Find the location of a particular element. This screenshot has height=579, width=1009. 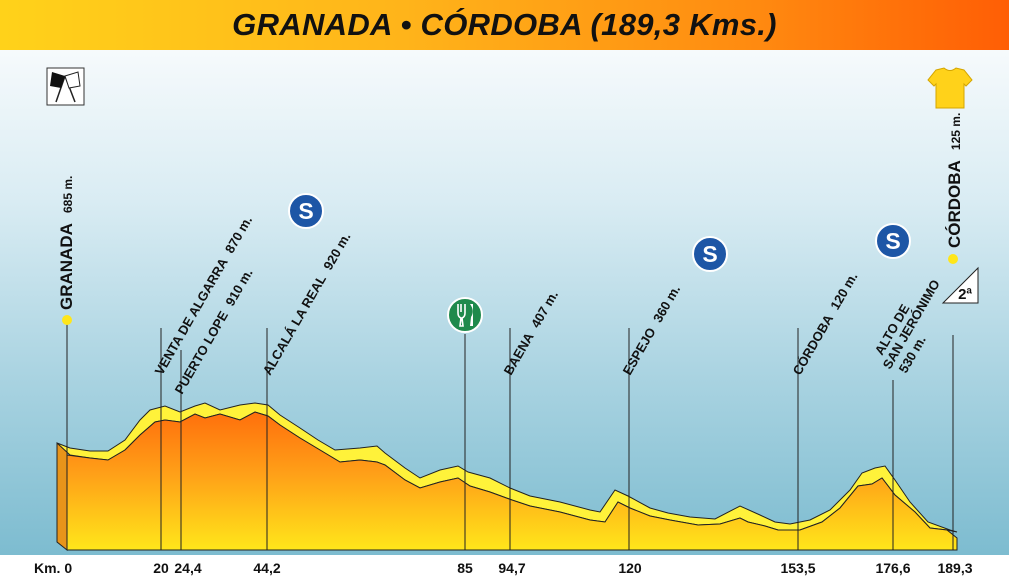

label-espejo-alt: 360 m. is located at coordinates (666, 303).